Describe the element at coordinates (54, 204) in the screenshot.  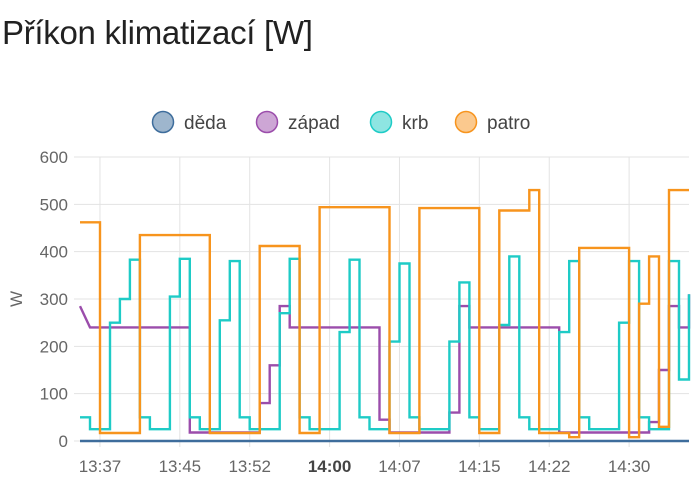
I see `y-tick-label: 500` at that location.